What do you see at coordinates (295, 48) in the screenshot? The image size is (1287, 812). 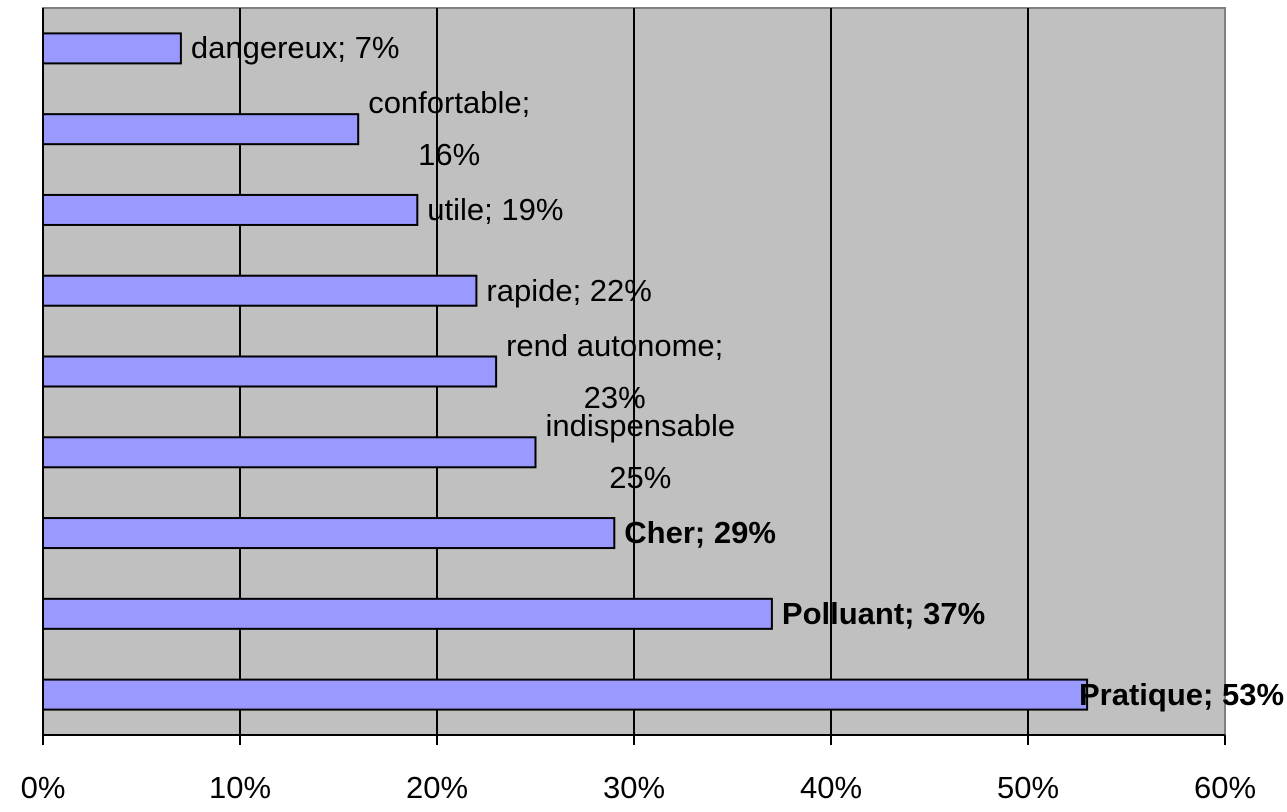 I see `data-label: dangereux; 7%` at bounding box center [295, 48].